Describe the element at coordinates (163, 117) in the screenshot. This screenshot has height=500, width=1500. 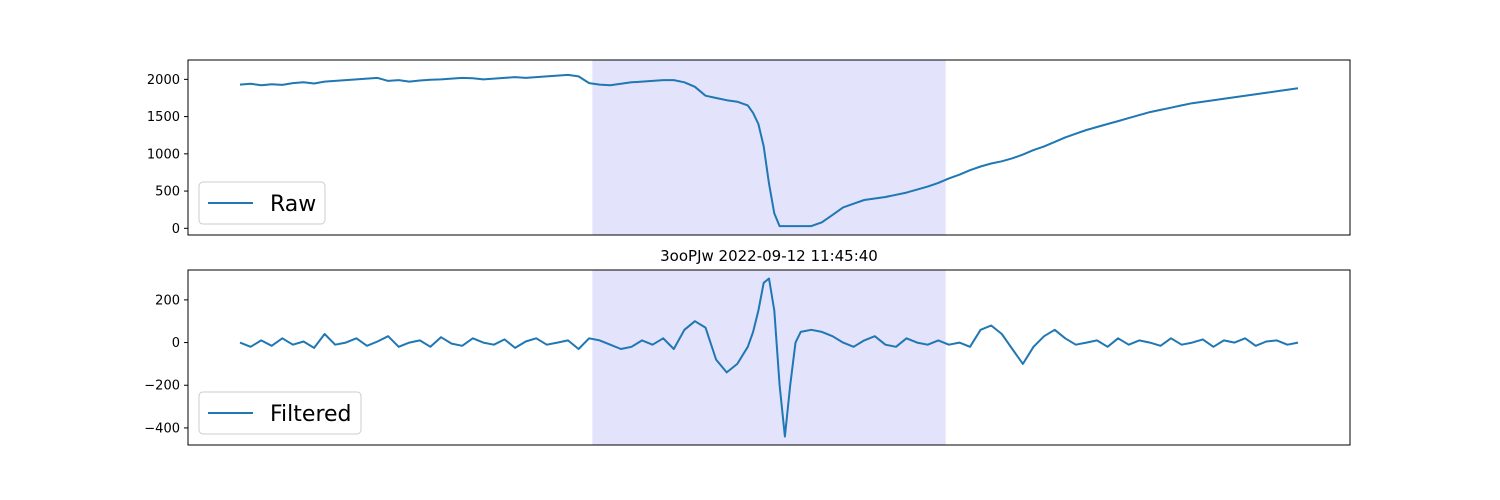
I see `y-tick-label: 1500` at that location.